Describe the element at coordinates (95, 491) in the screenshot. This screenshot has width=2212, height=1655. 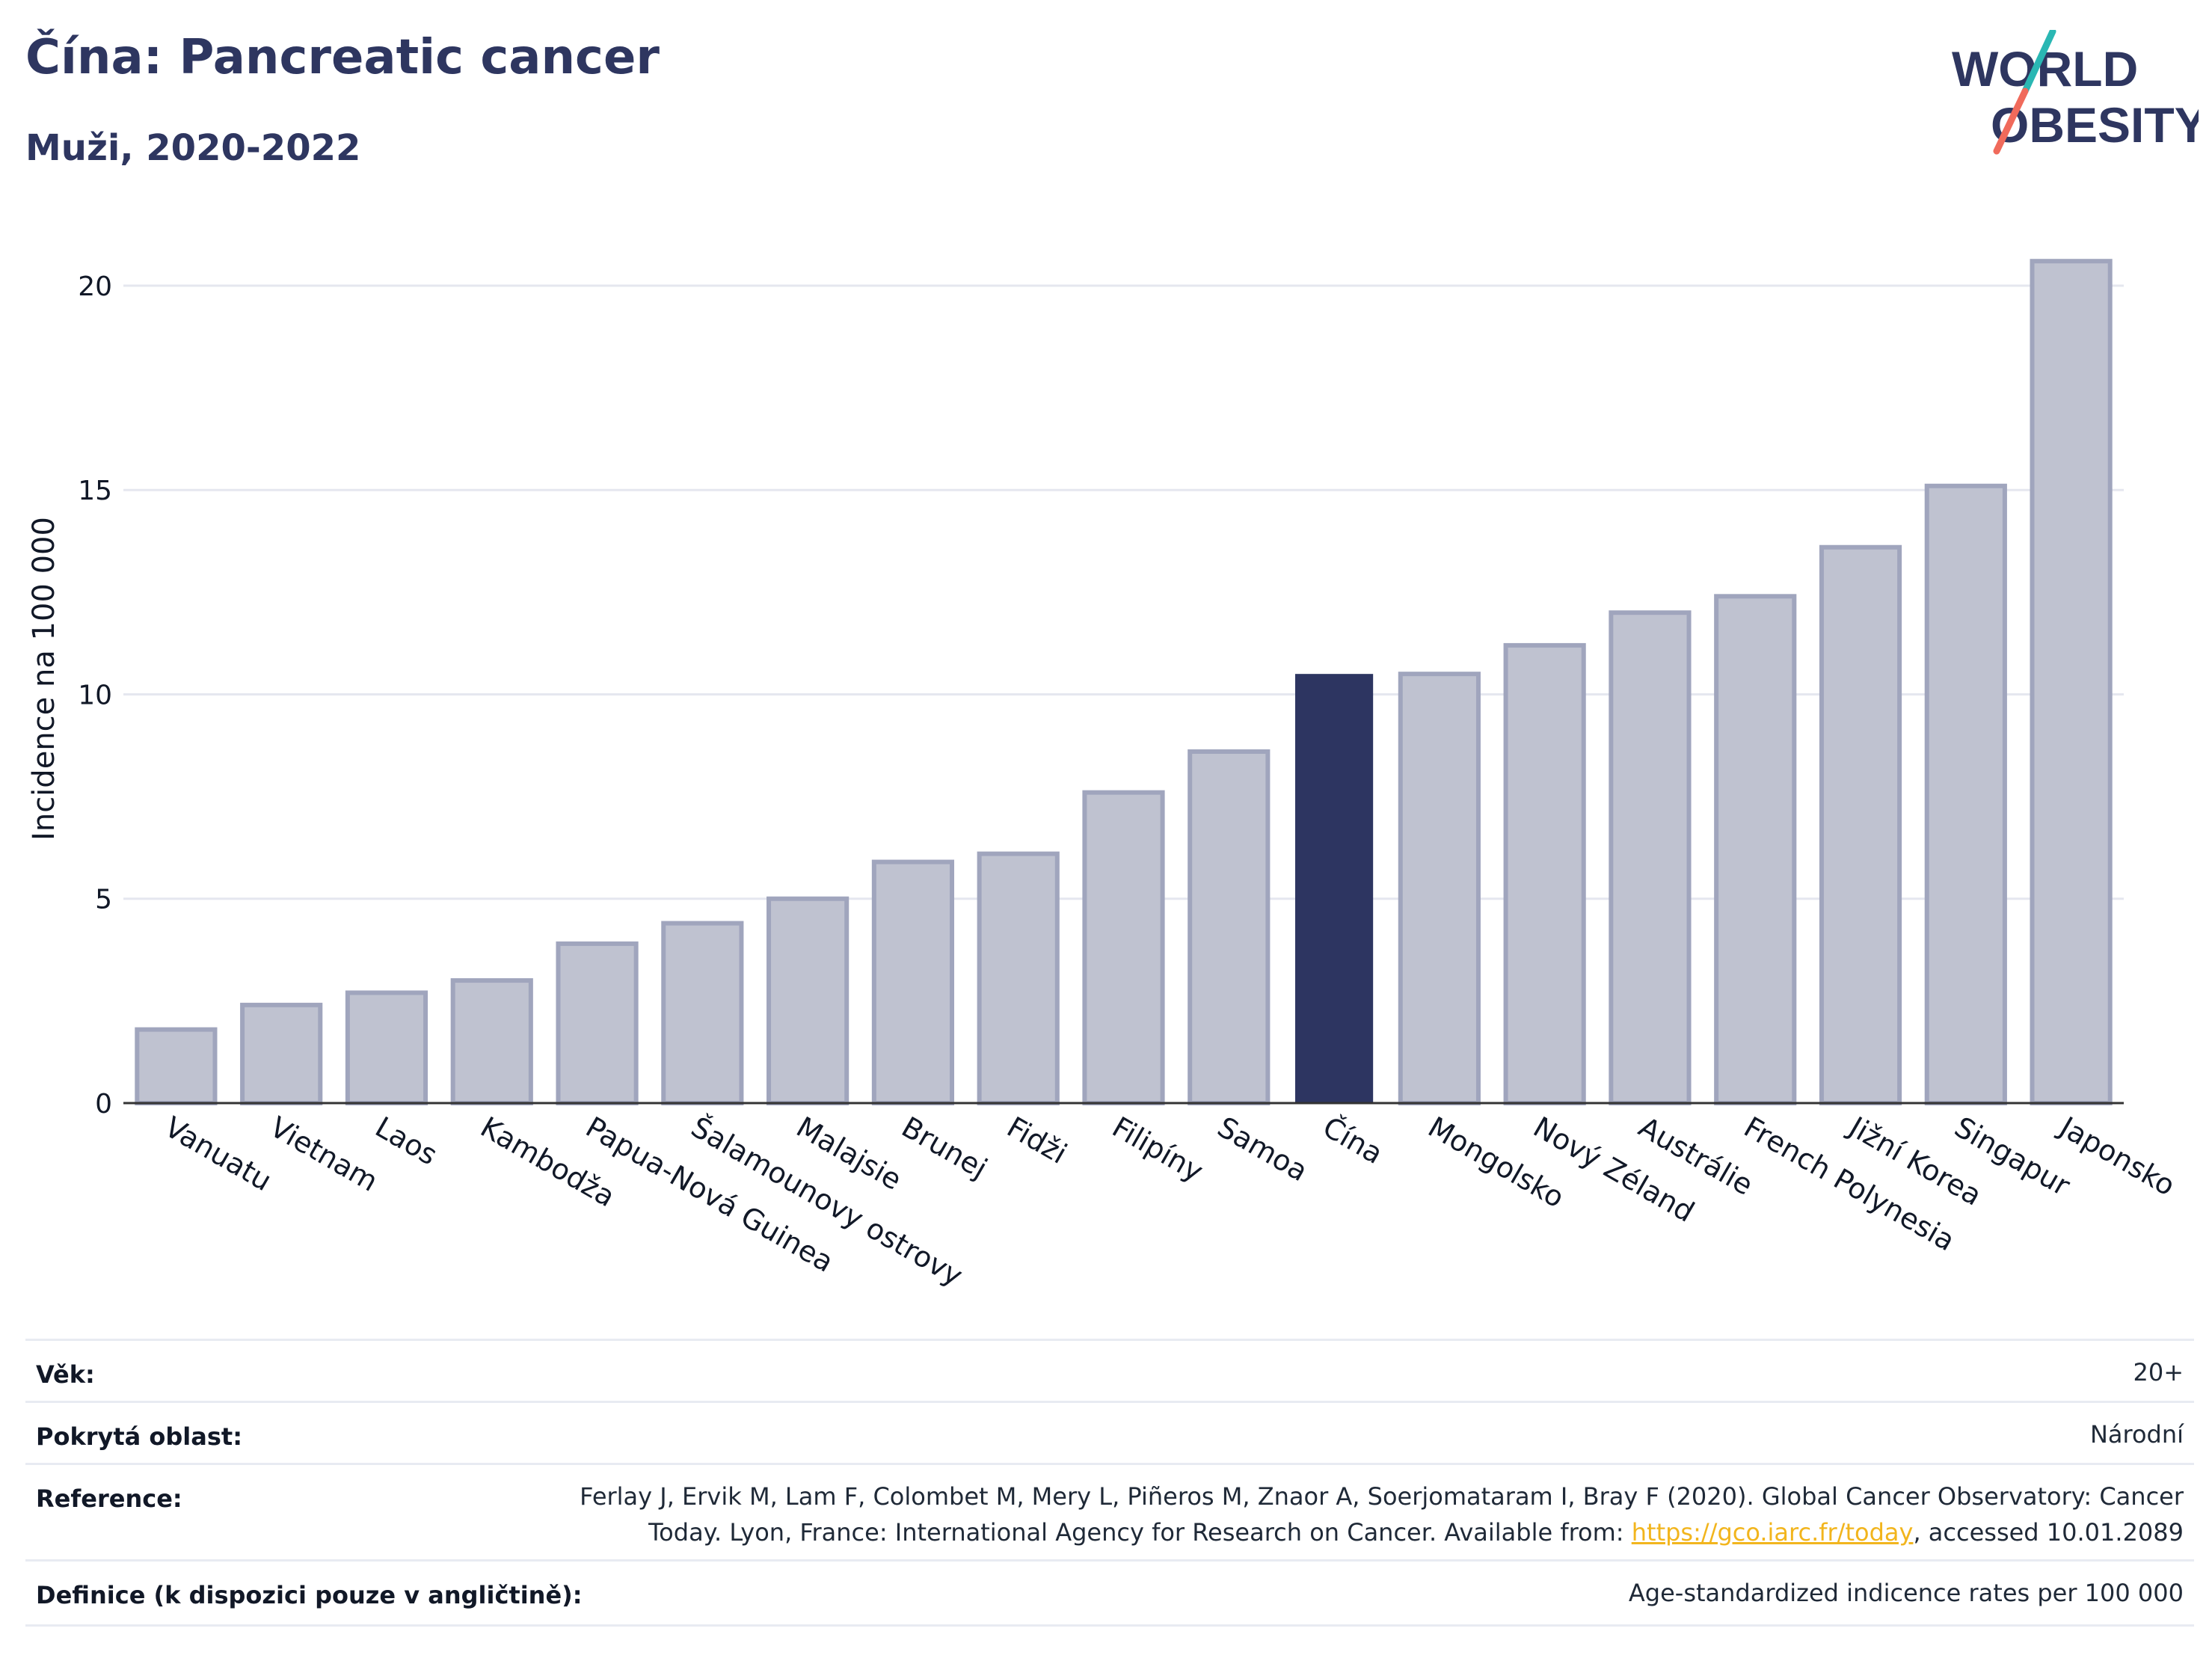
I see `y-tick-label: 15` at that location.